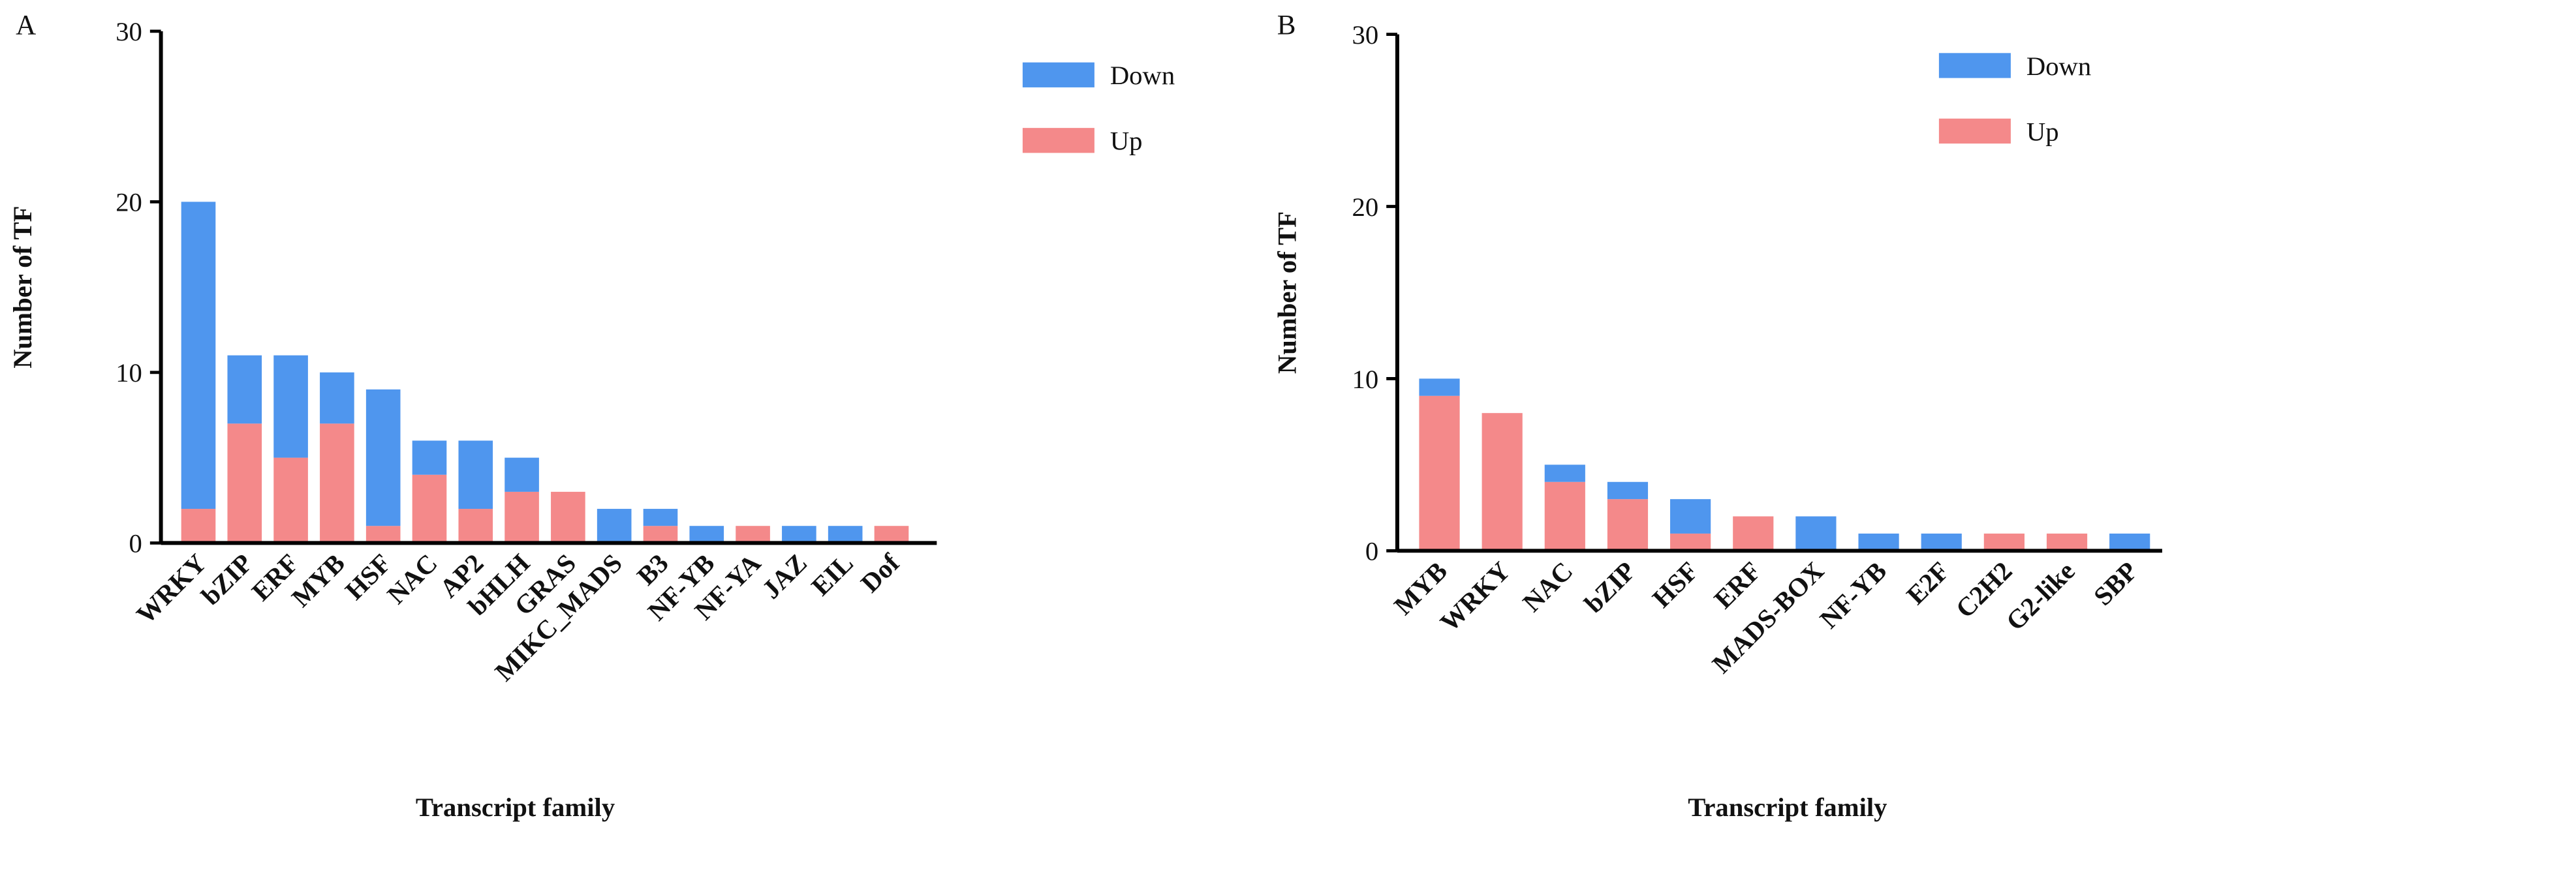 The image size is (2576, 880). Describe the element at coordinates (26, 25) in the screenshot. I see `panel-label: A` at that location.